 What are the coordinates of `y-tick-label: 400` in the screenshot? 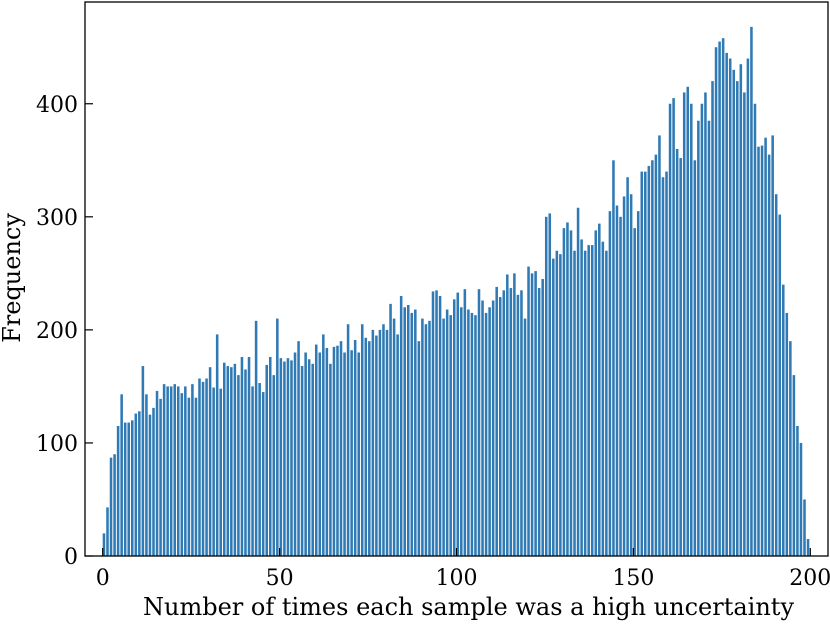 It's located at (57, 105).